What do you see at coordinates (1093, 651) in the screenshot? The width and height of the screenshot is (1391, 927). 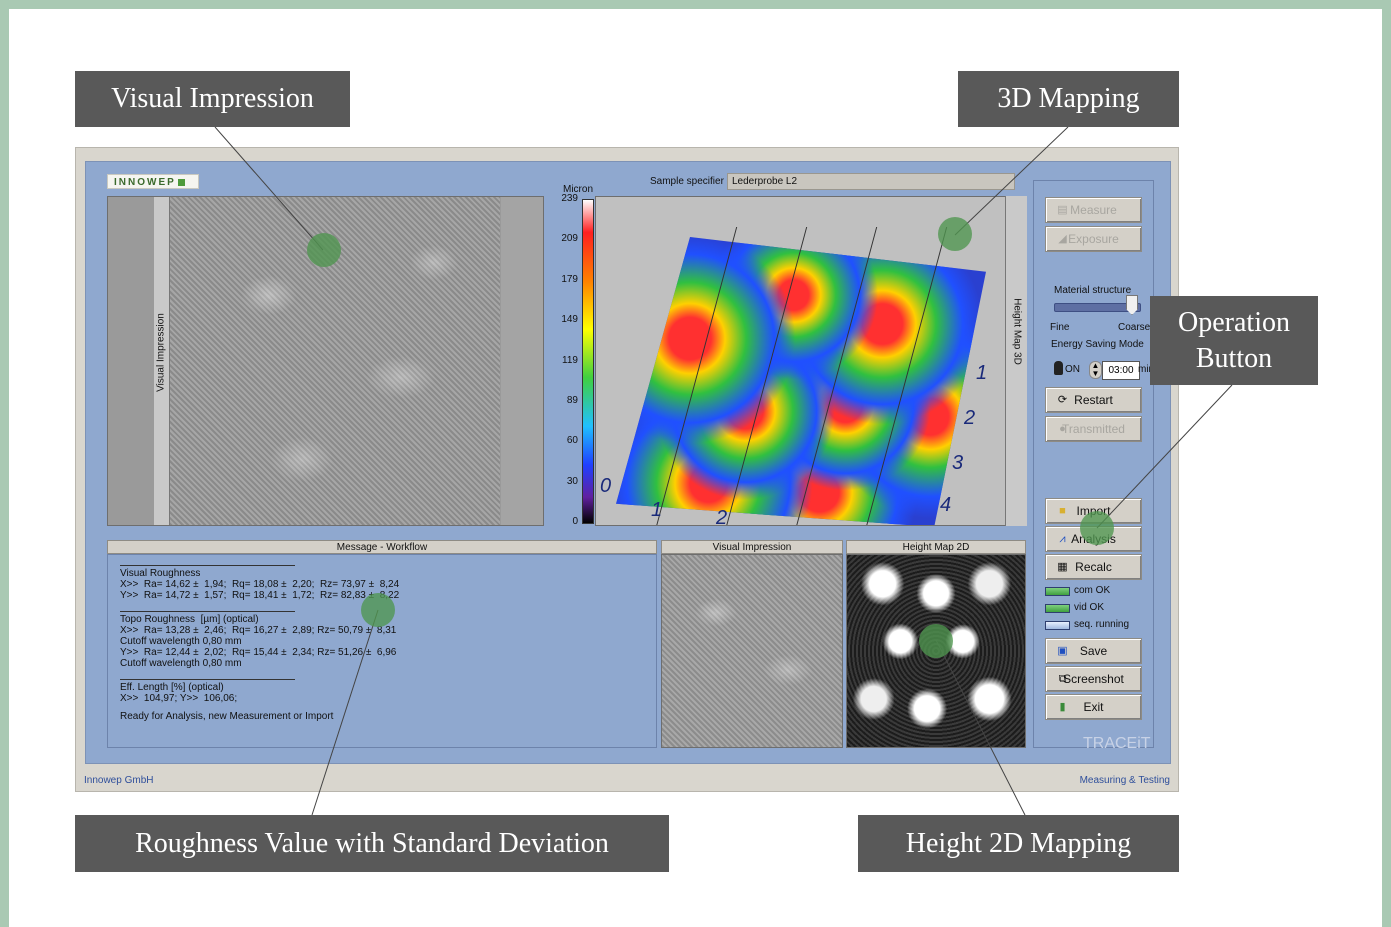 I see `save-button: ▣ Save` at bounding box center [1093, 651].